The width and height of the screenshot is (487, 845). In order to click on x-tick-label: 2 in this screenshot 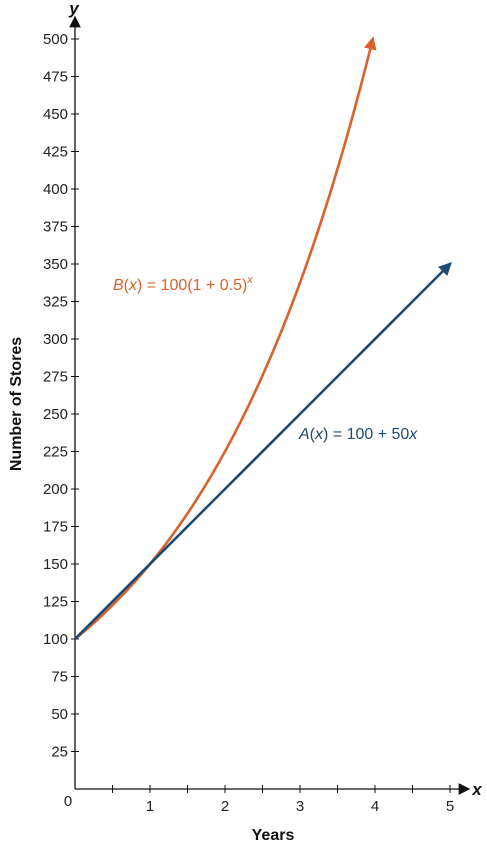, I will do `click(225, 806)`.